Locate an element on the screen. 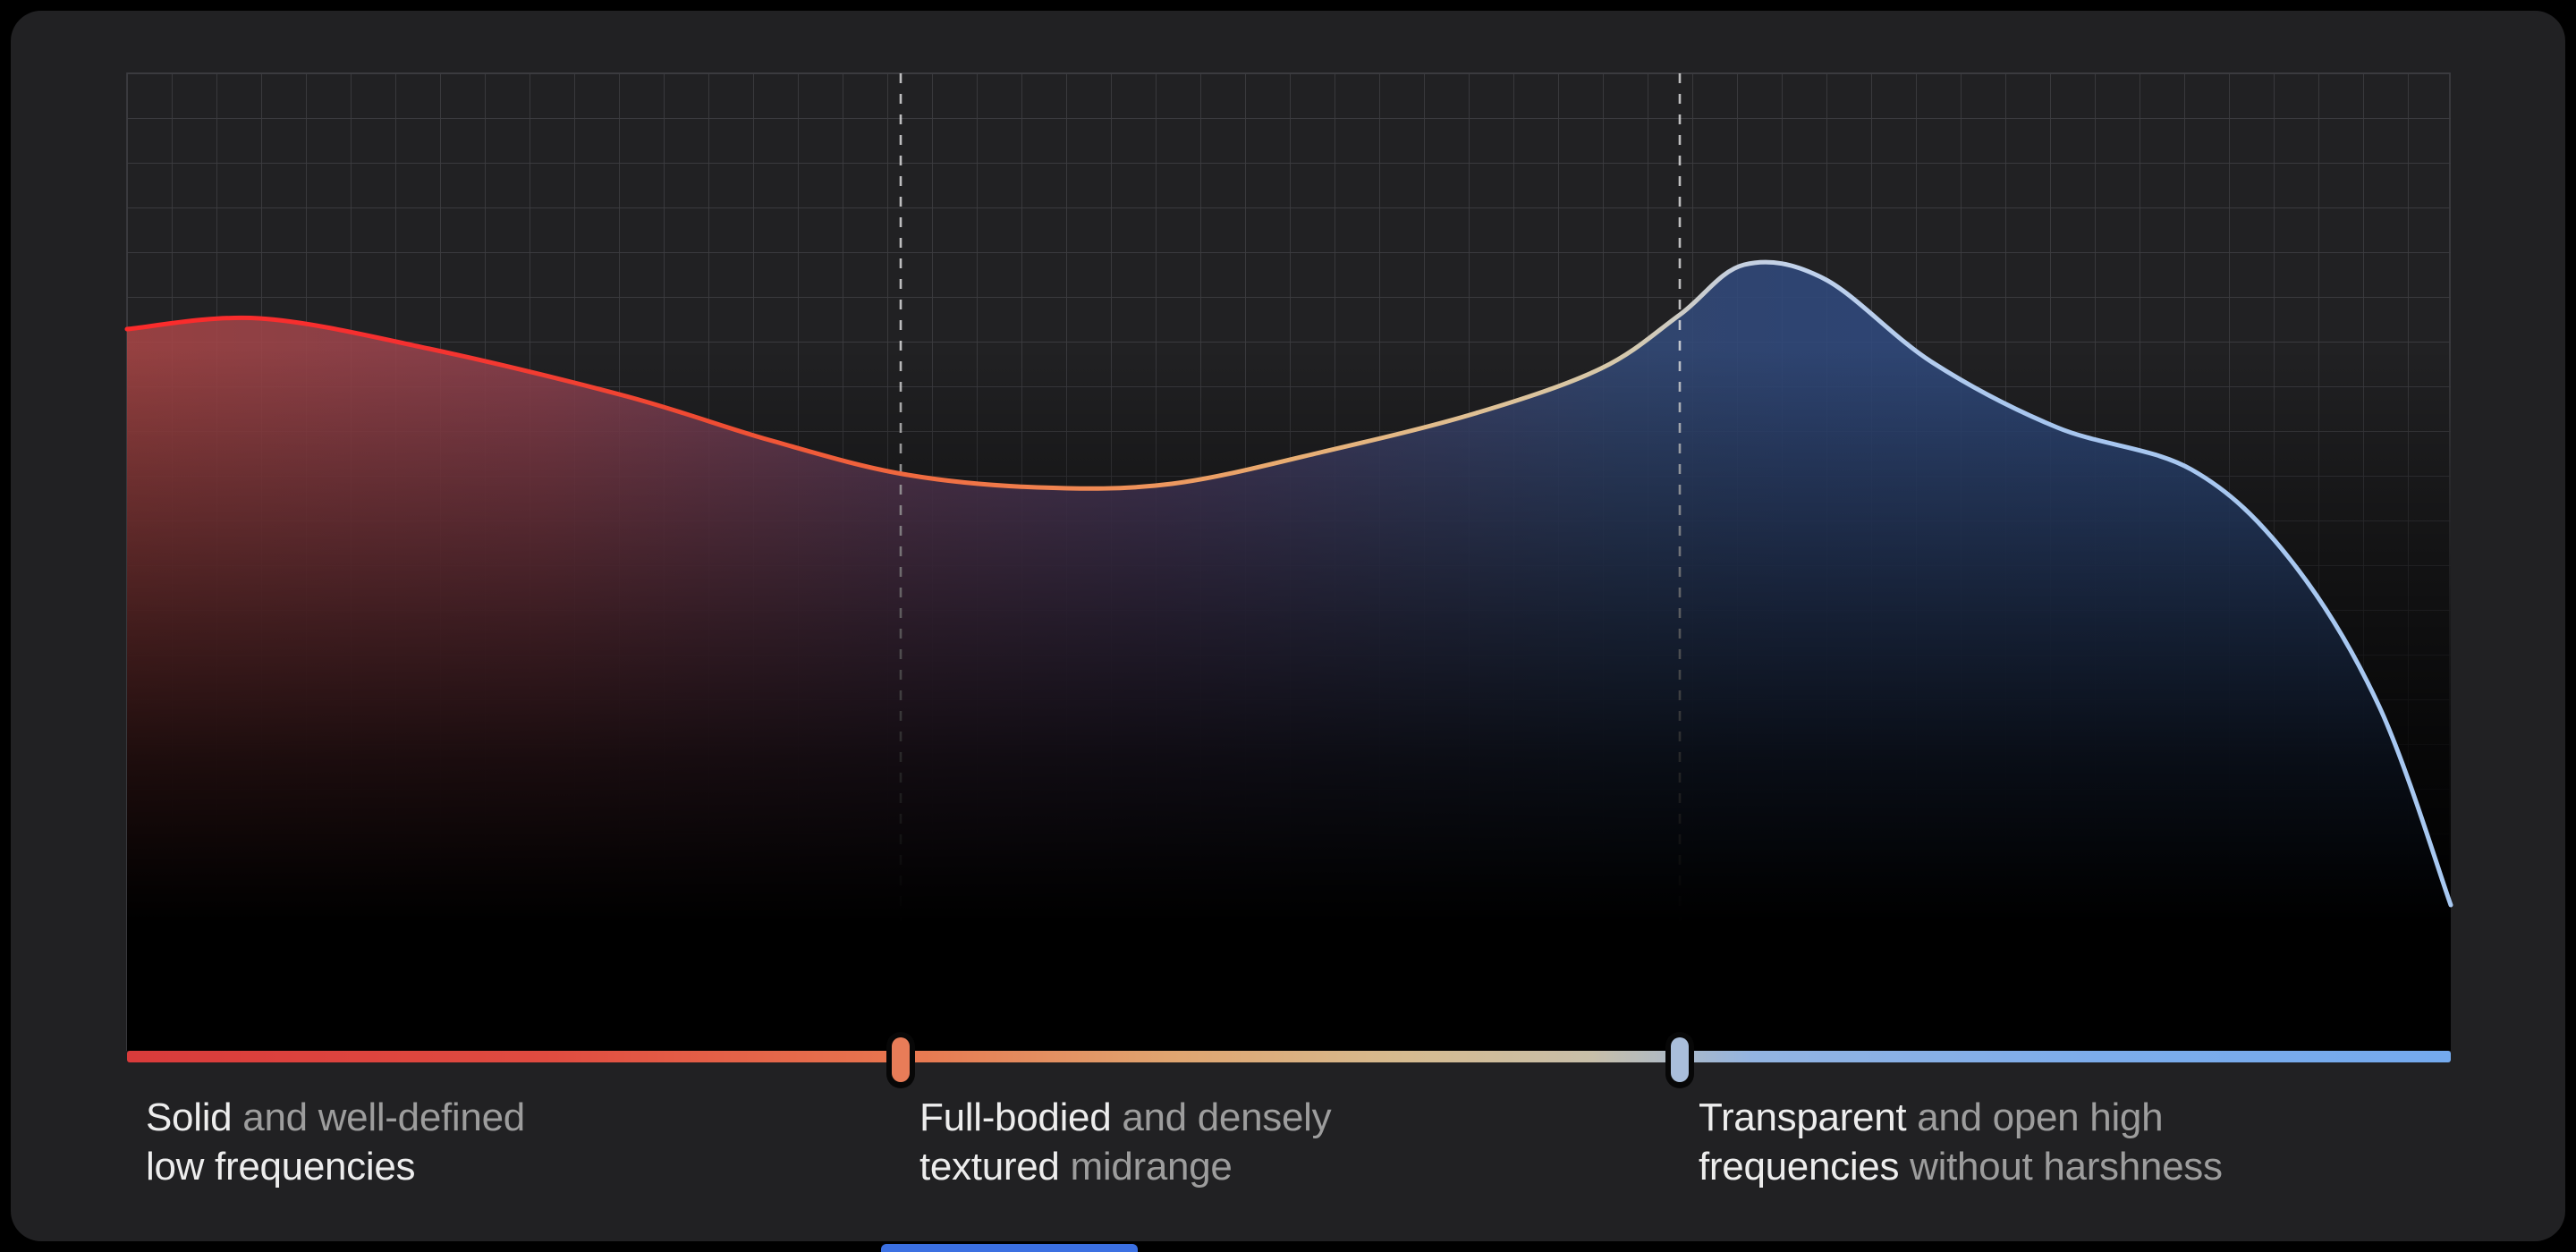 Image resolution: width=2576 pixels, height=1252 pixels. bottom-peek-accent is located at coordinates (1009, 1248).